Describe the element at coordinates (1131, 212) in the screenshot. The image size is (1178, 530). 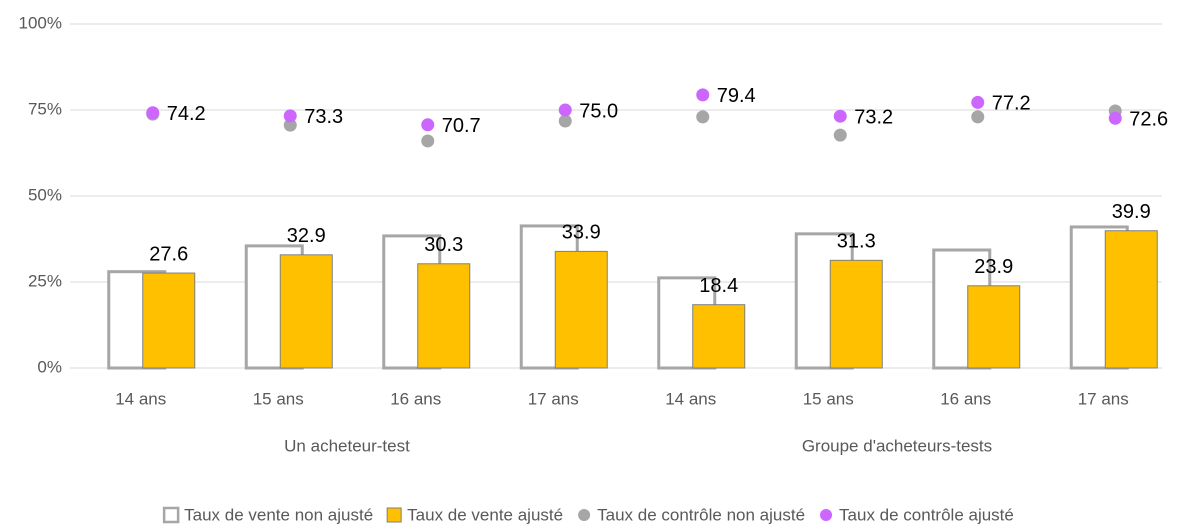
I see `data-label: 39.9` at that location.